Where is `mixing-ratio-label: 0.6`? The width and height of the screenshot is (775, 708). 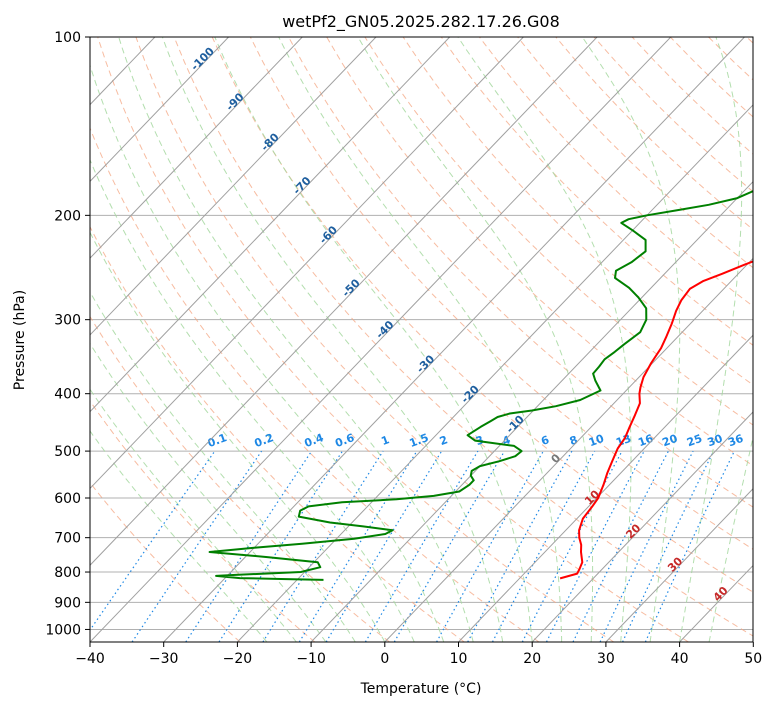
mixing-ratio-label: 0.6 is located at coordinates (344, 440).